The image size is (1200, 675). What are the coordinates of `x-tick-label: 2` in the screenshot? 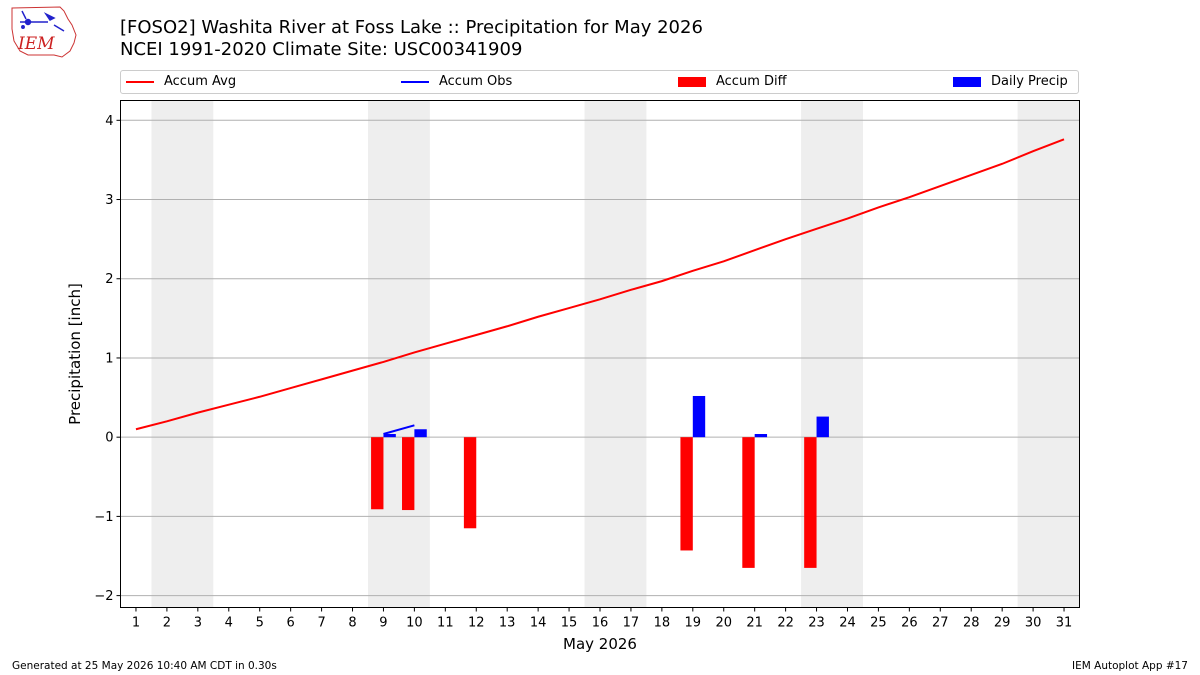 It's located at (167, 623).